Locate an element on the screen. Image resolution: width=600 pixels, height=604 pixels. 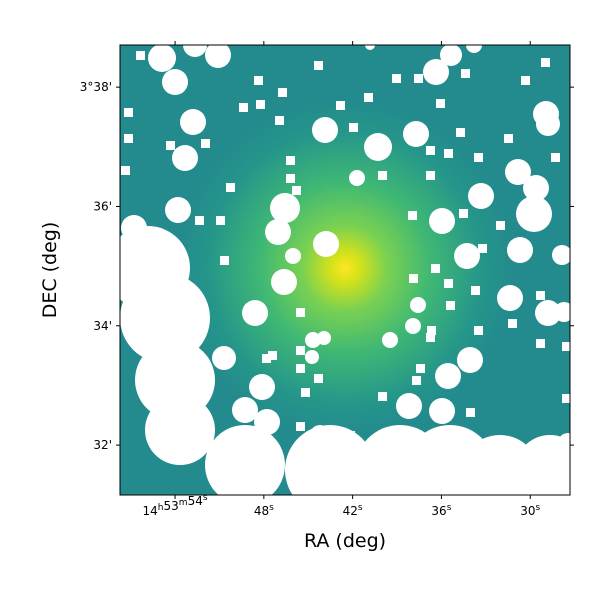
x-tick-label: 48s is located at coordinates (264, 510).